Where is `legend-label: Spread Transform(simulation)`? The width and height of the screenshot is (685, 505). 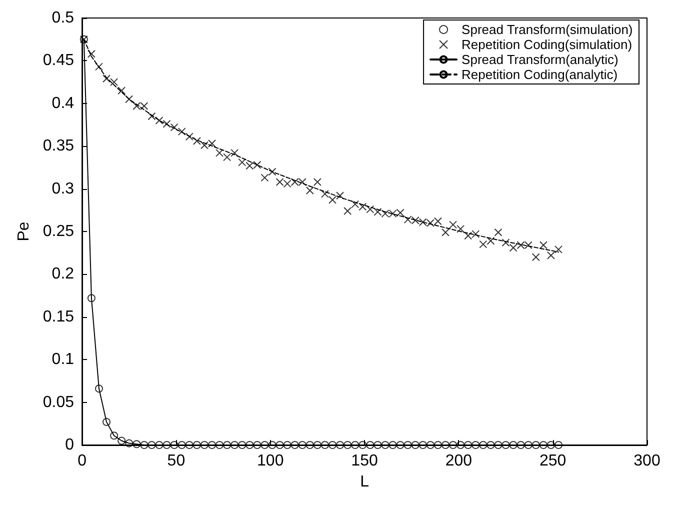 legend-label: Spread Transform(simulation) is located at coordinates (547, 29).